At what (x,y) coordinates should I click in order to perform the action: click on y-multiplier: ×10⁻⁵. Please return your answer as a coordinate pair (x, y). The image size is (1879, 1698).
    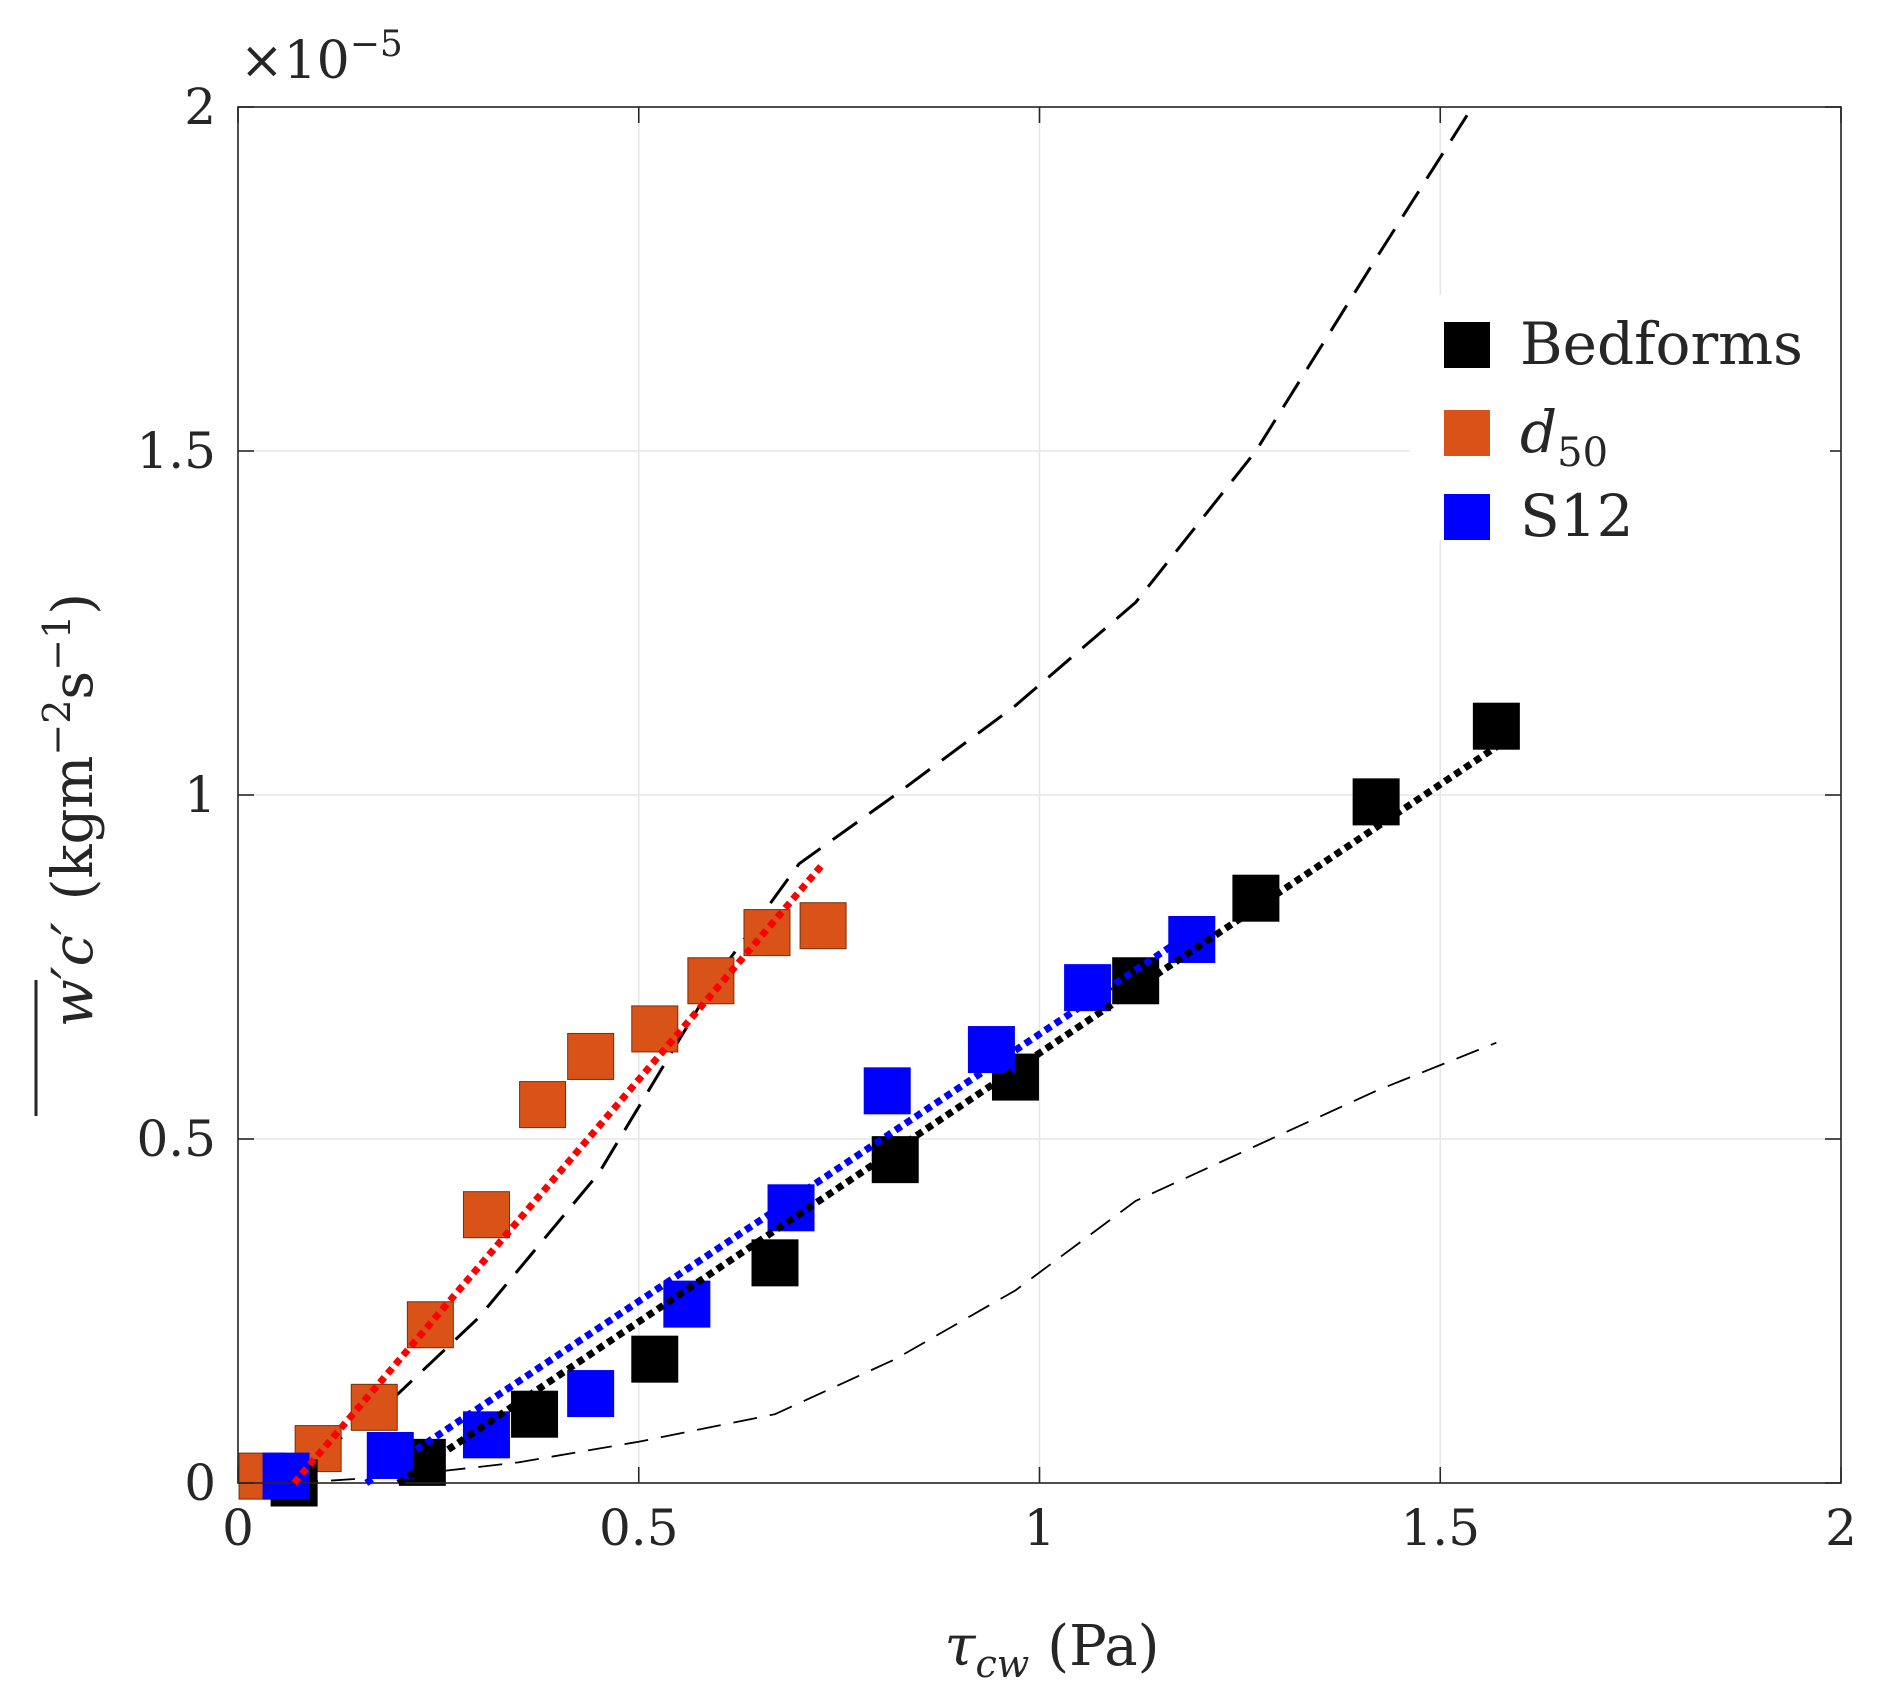
    Looking at the image, I should click on (321, 57).